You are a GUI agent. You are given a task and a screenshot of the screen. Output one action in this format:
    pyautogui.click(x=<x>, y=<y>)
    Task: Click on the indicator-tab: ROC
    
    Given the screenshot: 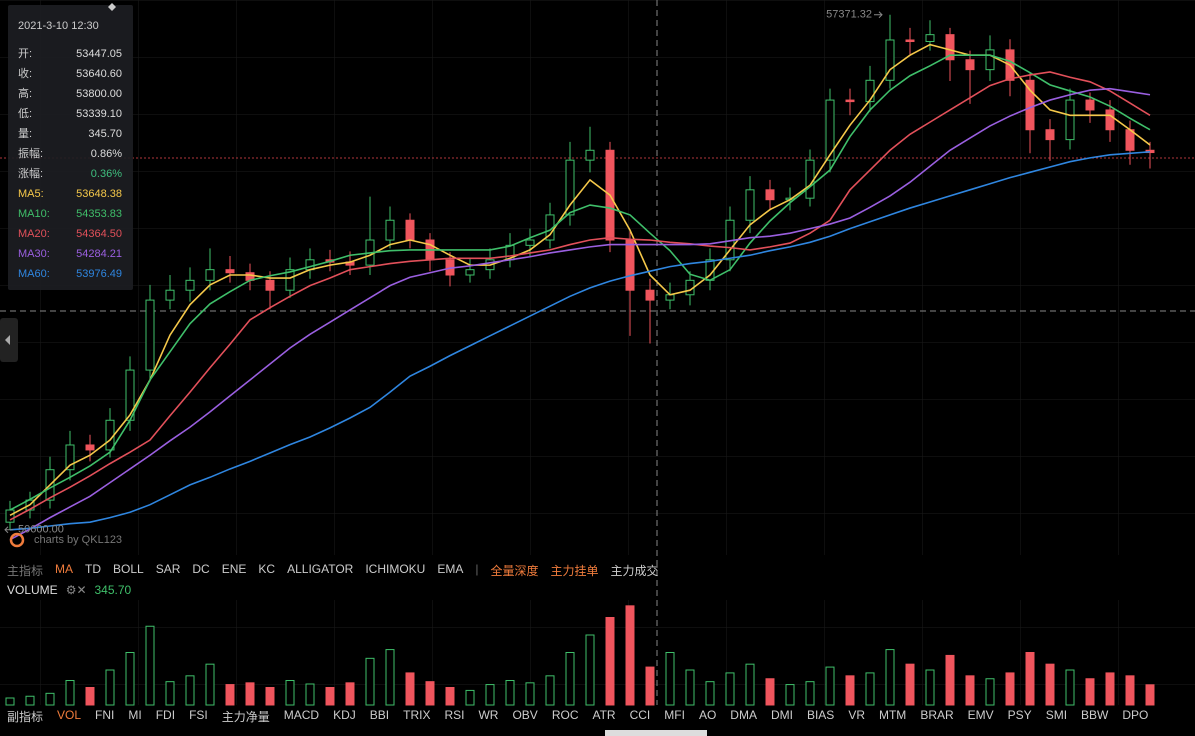 What is the action you would take?
    pyautogui.click(x=565, y=715)
    